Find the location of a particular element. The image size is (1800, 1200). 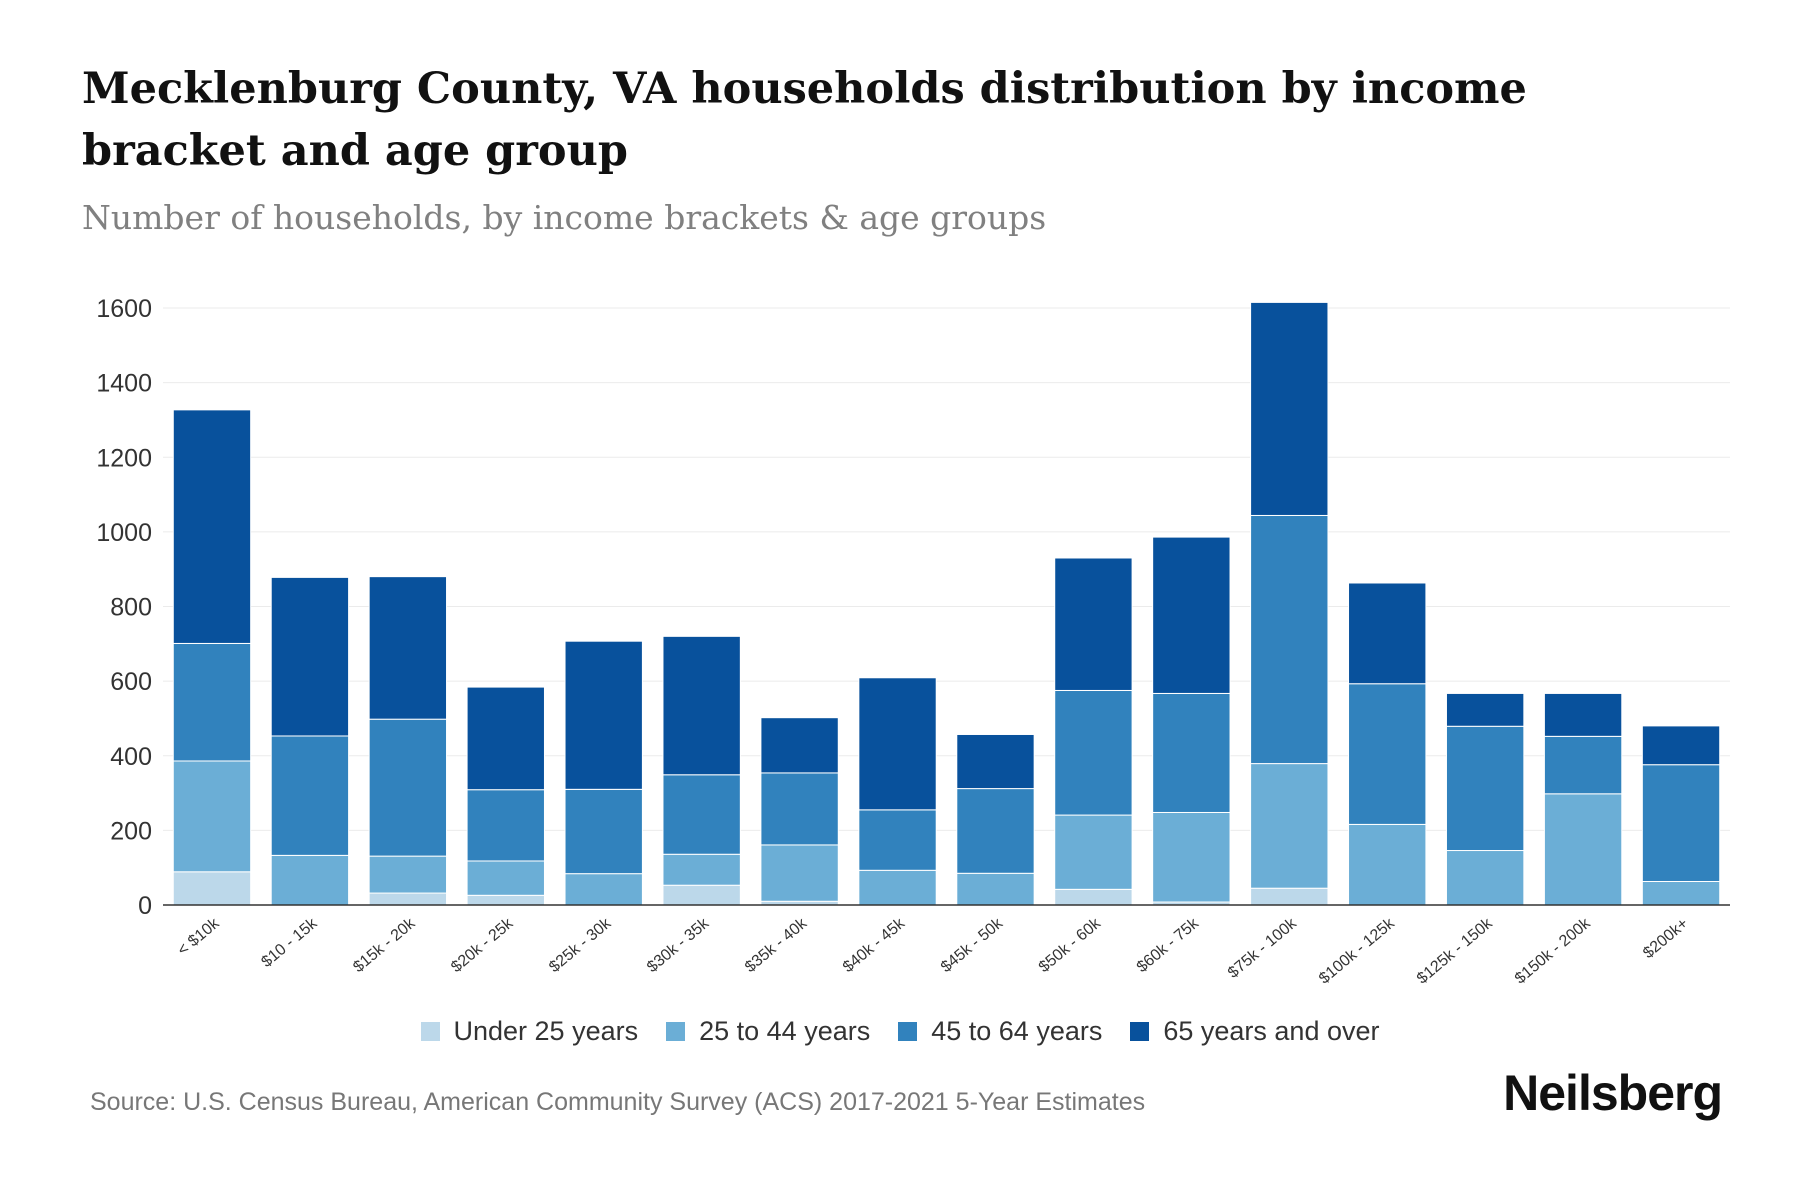

x-tick-label: $35k - 40k is located at coordinates (776, 945).